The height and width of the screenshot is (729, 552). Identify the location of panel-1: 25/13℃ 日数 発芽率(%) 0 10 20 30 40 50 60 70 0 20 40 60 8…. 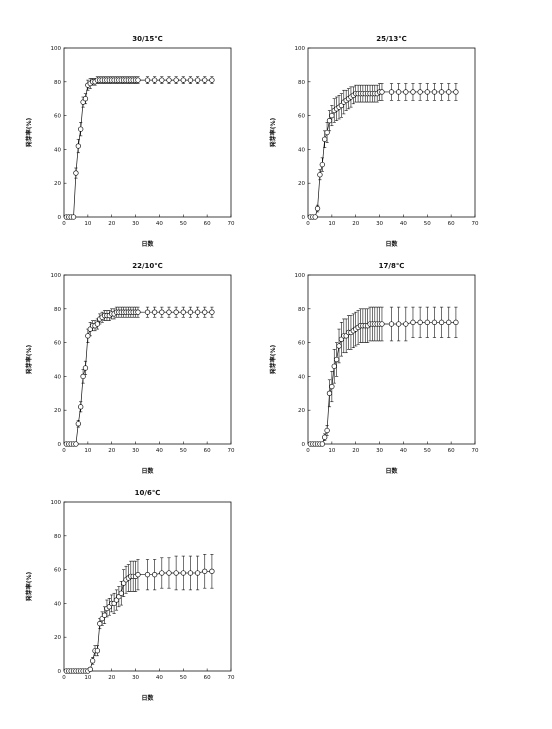
(374, 141).